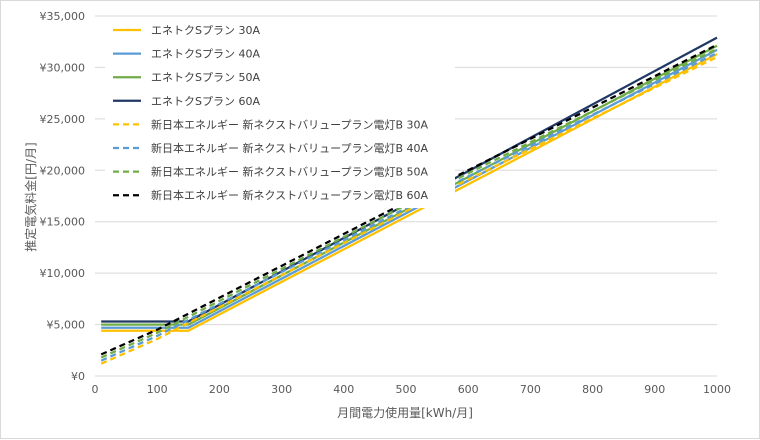 This screenshot has height=440, width=760. I want to click on y-axis-title: 推定電気料金[円/月], so click(30, 196).